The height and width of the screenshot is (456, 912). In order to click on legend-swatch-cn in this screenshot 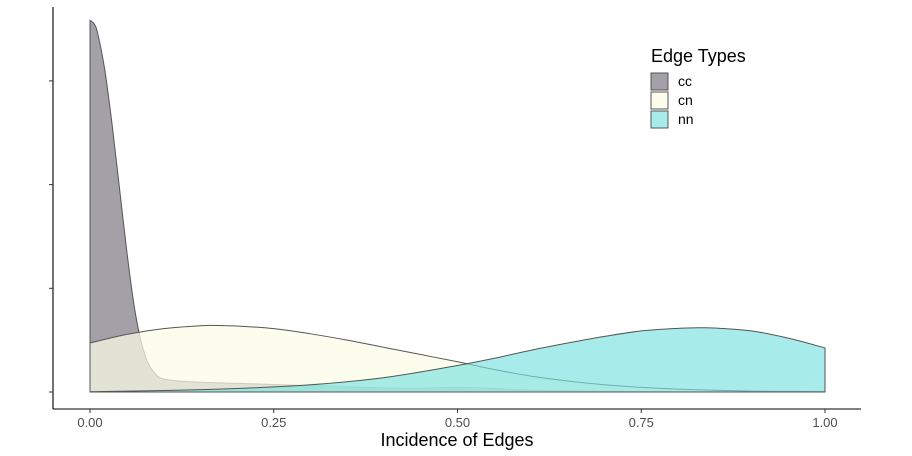, I will do `click(659, 100)`.